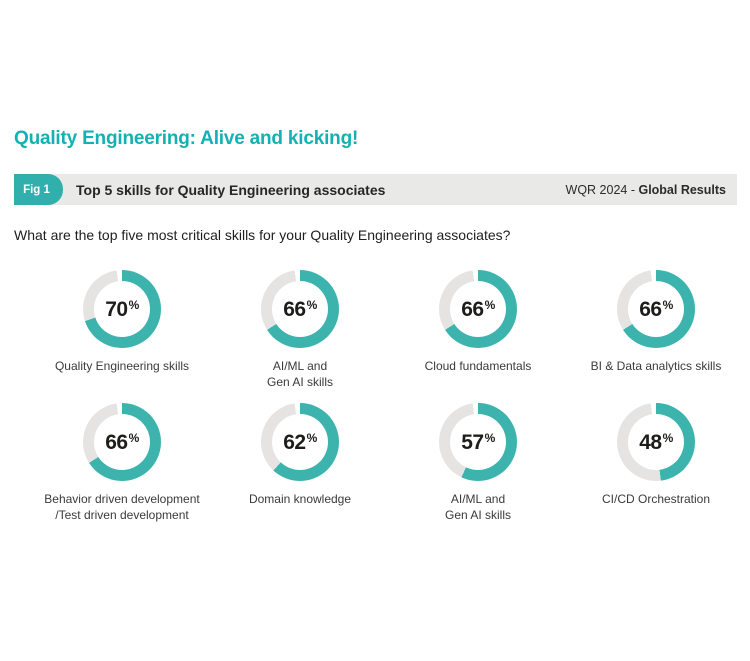 The image size is (750, 661). I want to click on report-source: WQR 2024 - Global Results, so click(651, 190).